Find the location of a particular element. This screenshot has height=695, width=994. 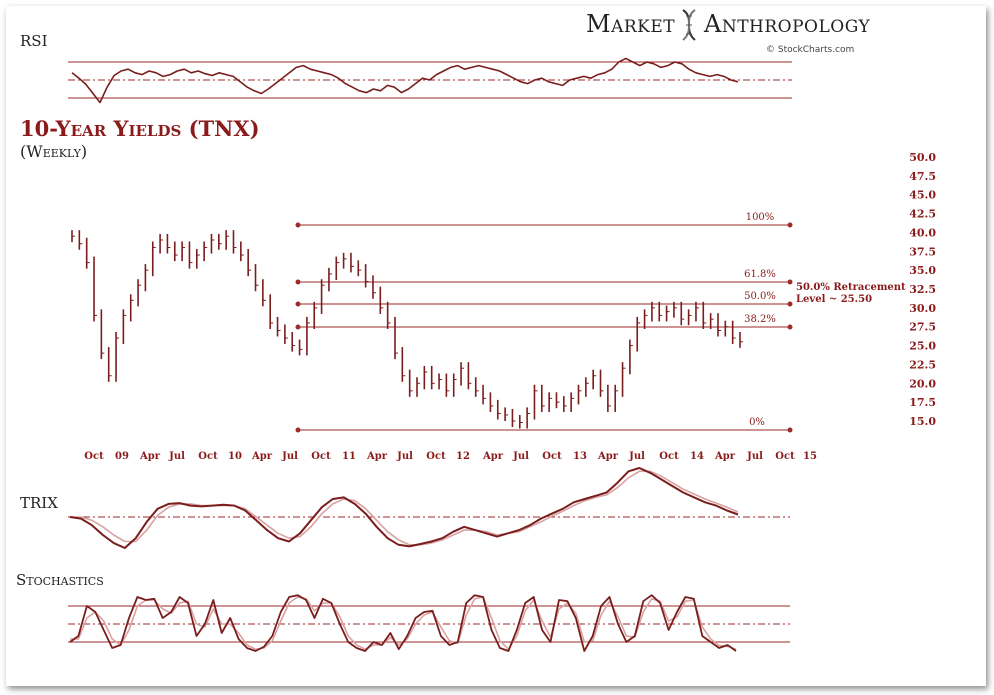

y-tick-label: 45.0 is located at coordinates (922, 195).